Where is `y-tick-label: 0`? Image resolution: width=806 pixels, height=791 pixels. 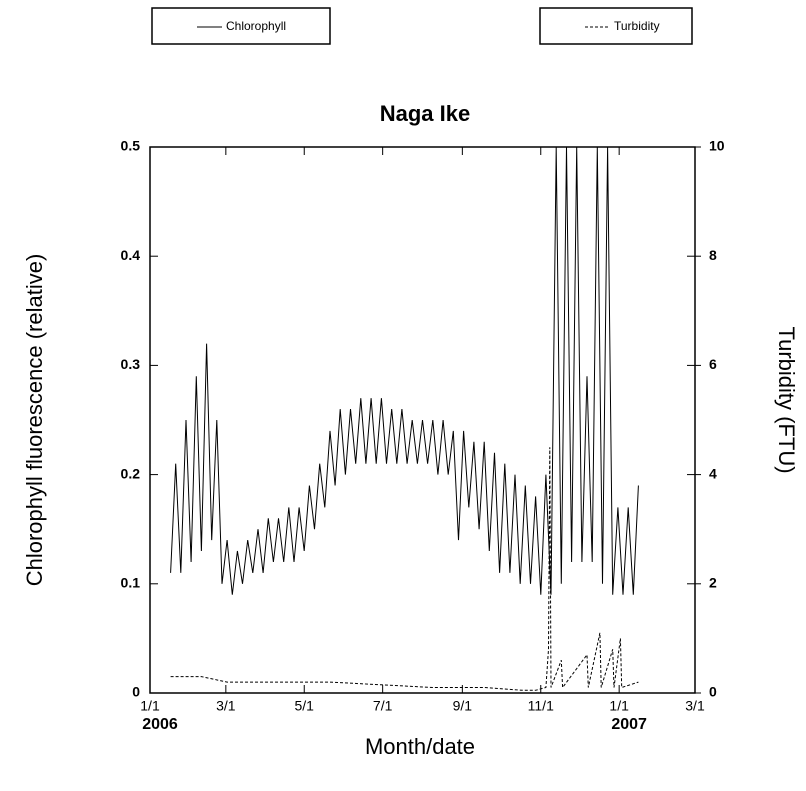
y-tick-label: 0 is located at coordinates (136, 692).